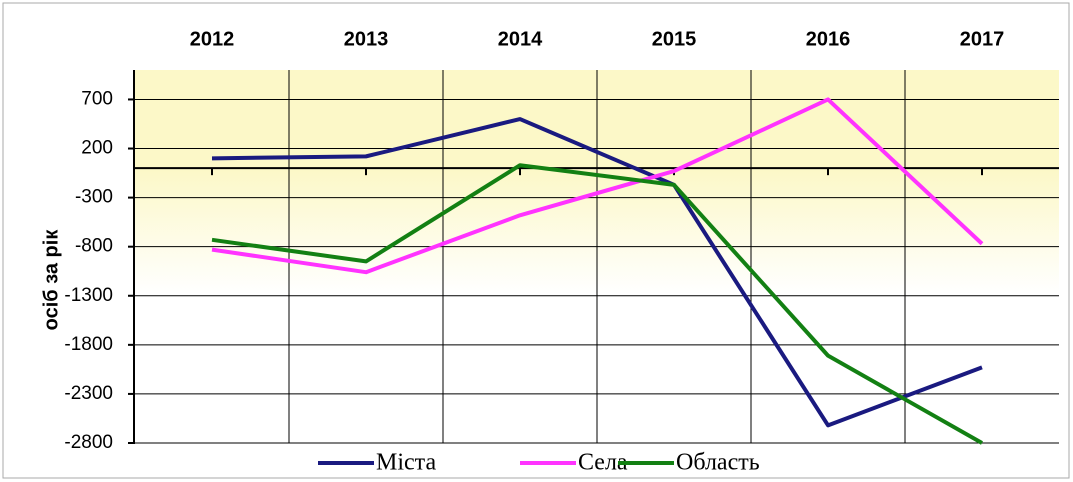 The height and width of the screenshot is (482, 1073). Describe the element at coordinates (828, 39) in the screenshot. I see `x-tick-label: 2016` at that location.